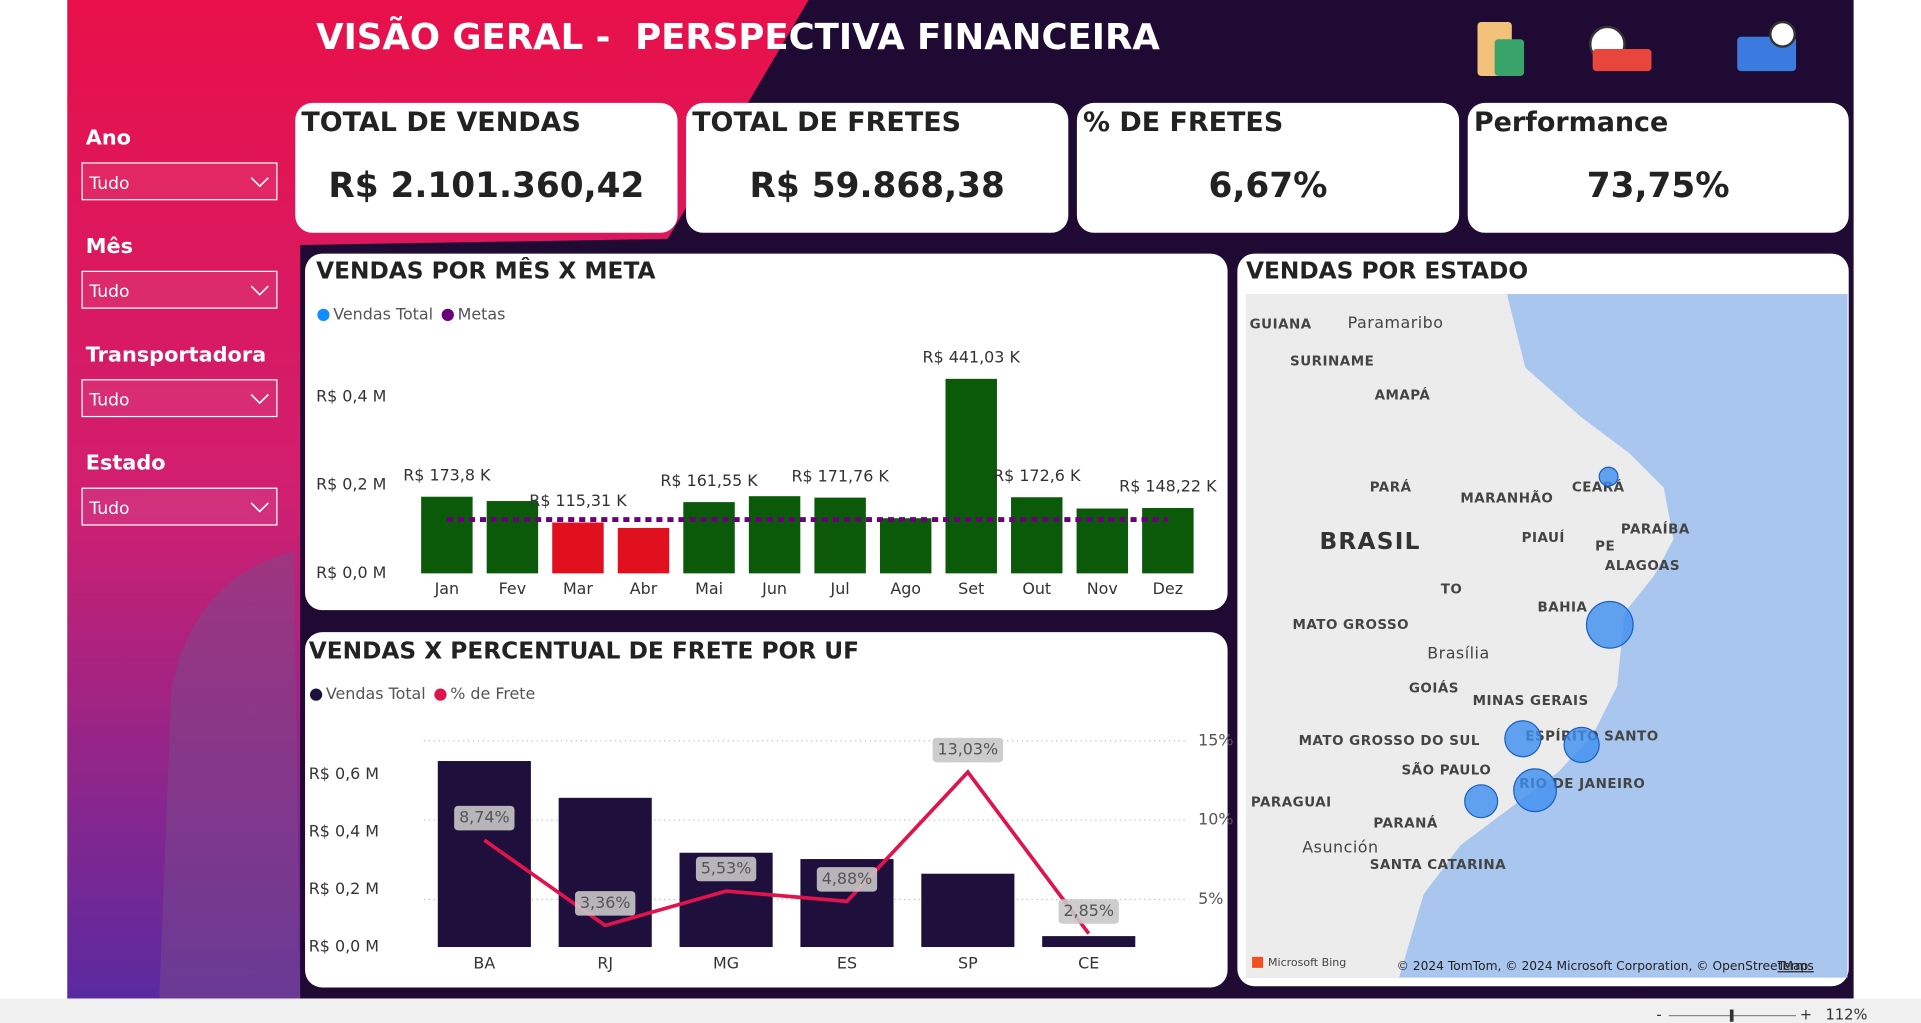 Image resolution: width=1921 pixels, height=1023 pixels. What do you see at coordinates (1168, 588) in the screenshot?
I see `x-tick-label: Dez` at bounding box center [1168, 588].